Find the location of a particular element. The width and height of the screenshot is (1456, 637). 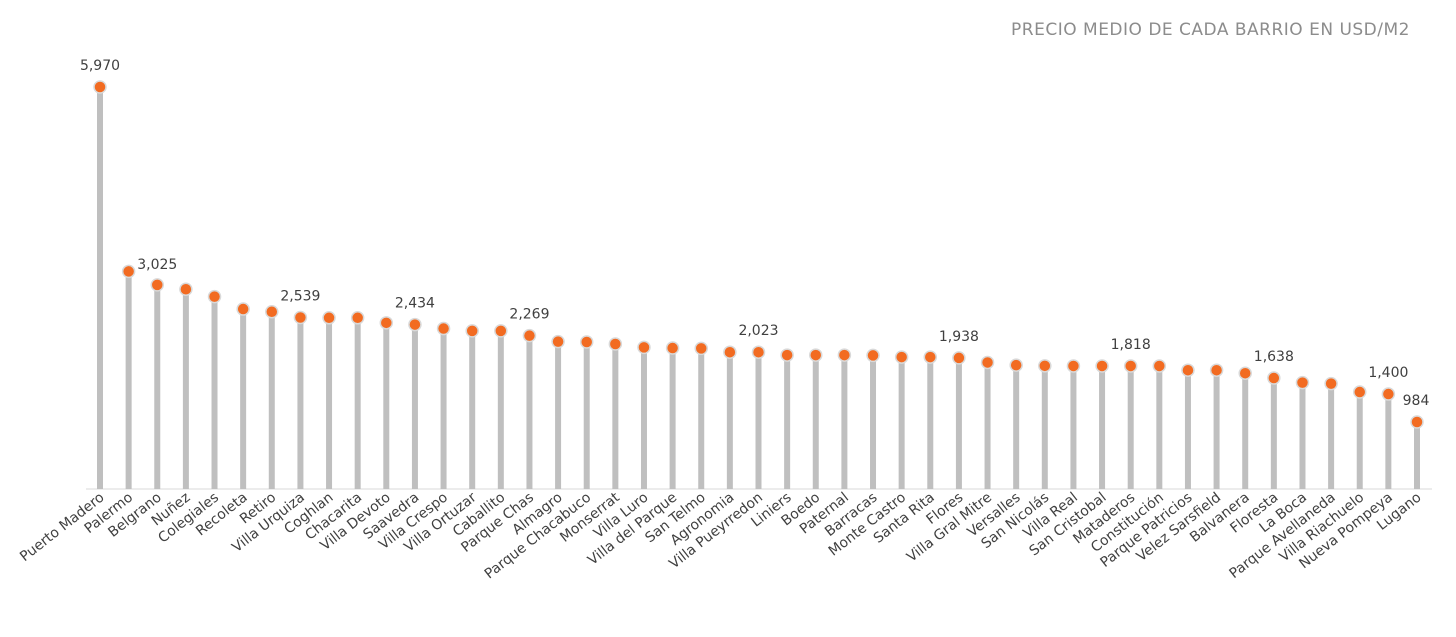

data-label: 1,818 is located at coordinates (1131, 345).